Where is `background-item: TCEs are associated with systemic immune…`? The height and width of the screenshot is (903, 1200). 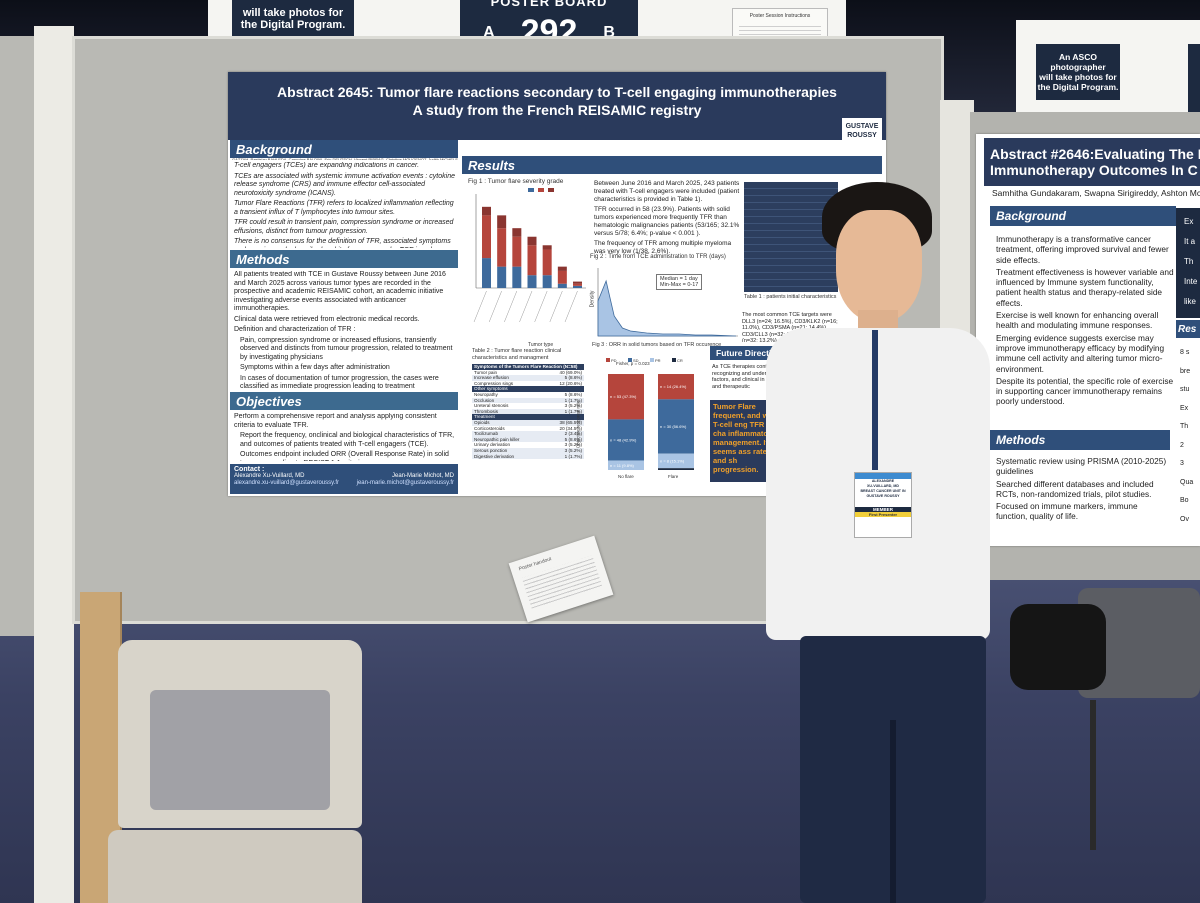
background-item: TCEs are associated with systemic immune… is located at coordinates (344, 184).